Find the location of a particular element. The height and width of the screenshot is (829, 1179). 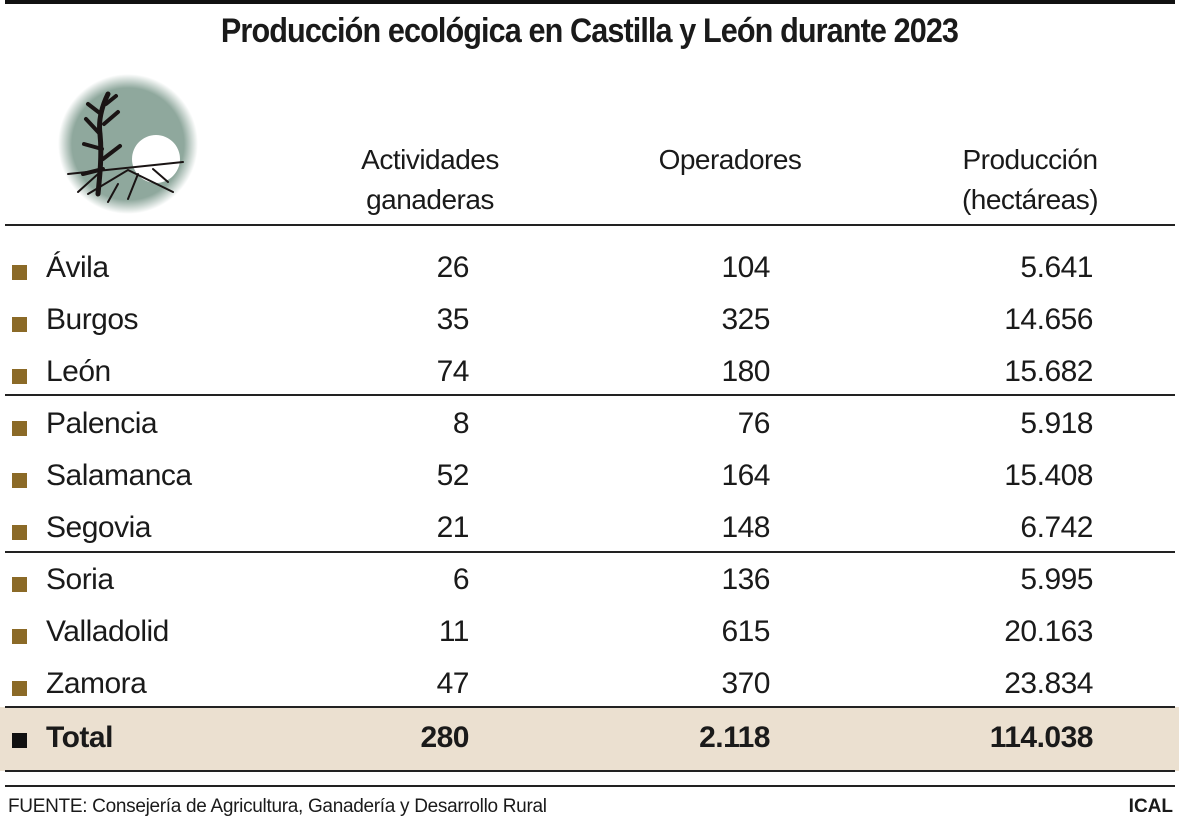

column-header-actividades: Actividades ganaderas is located at coordinates (430, 180).